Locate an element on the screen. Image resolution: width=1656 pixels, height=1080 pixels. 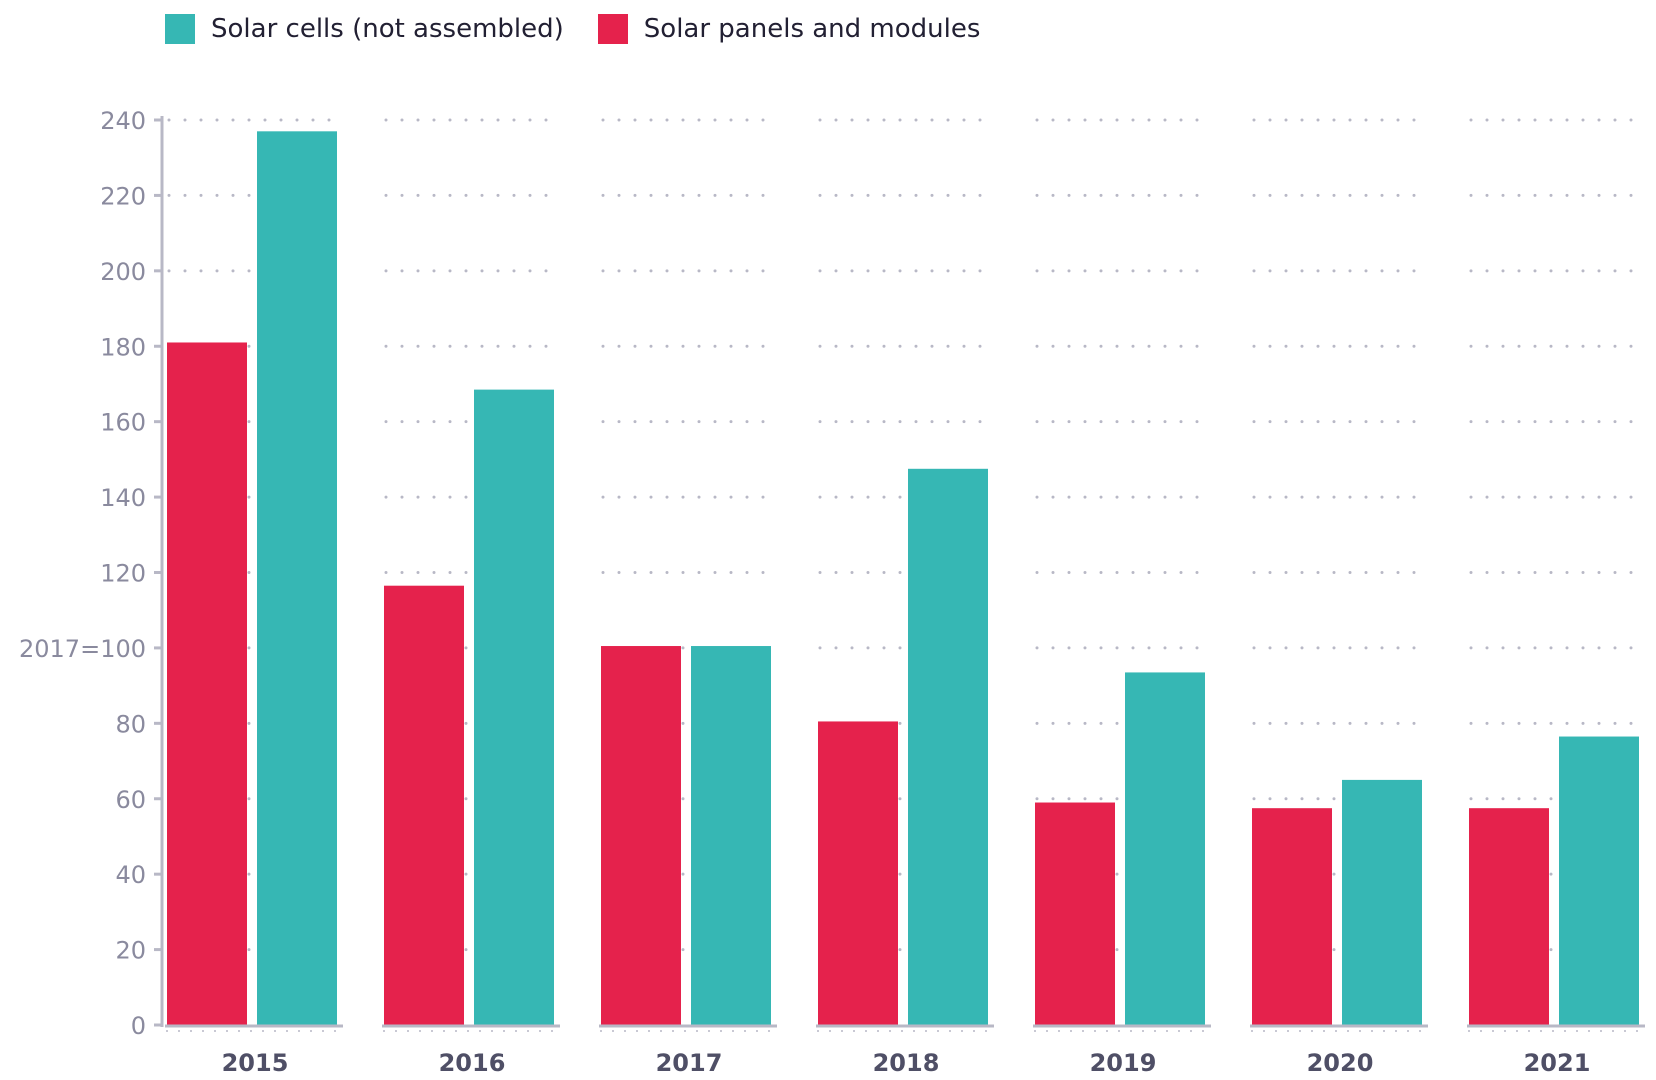
x-tick-label-2017: 2017 is located at coordinates (689, 1063).